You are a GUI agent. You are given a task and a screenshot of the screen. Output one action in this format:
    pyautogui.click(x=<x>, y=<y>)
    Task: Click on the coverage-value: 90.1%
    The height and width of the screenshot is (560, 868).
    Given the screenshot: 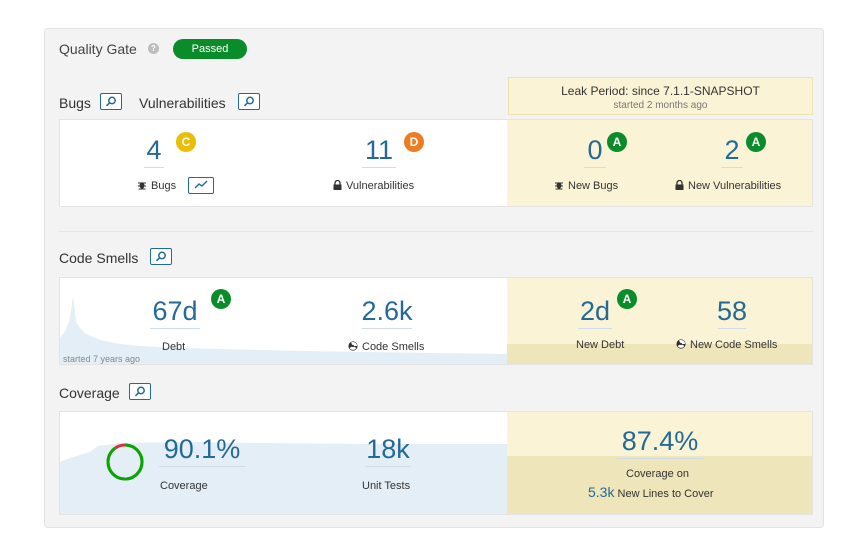 What is the action you would take?
    pyautogui.click(x=202, y=449)
    